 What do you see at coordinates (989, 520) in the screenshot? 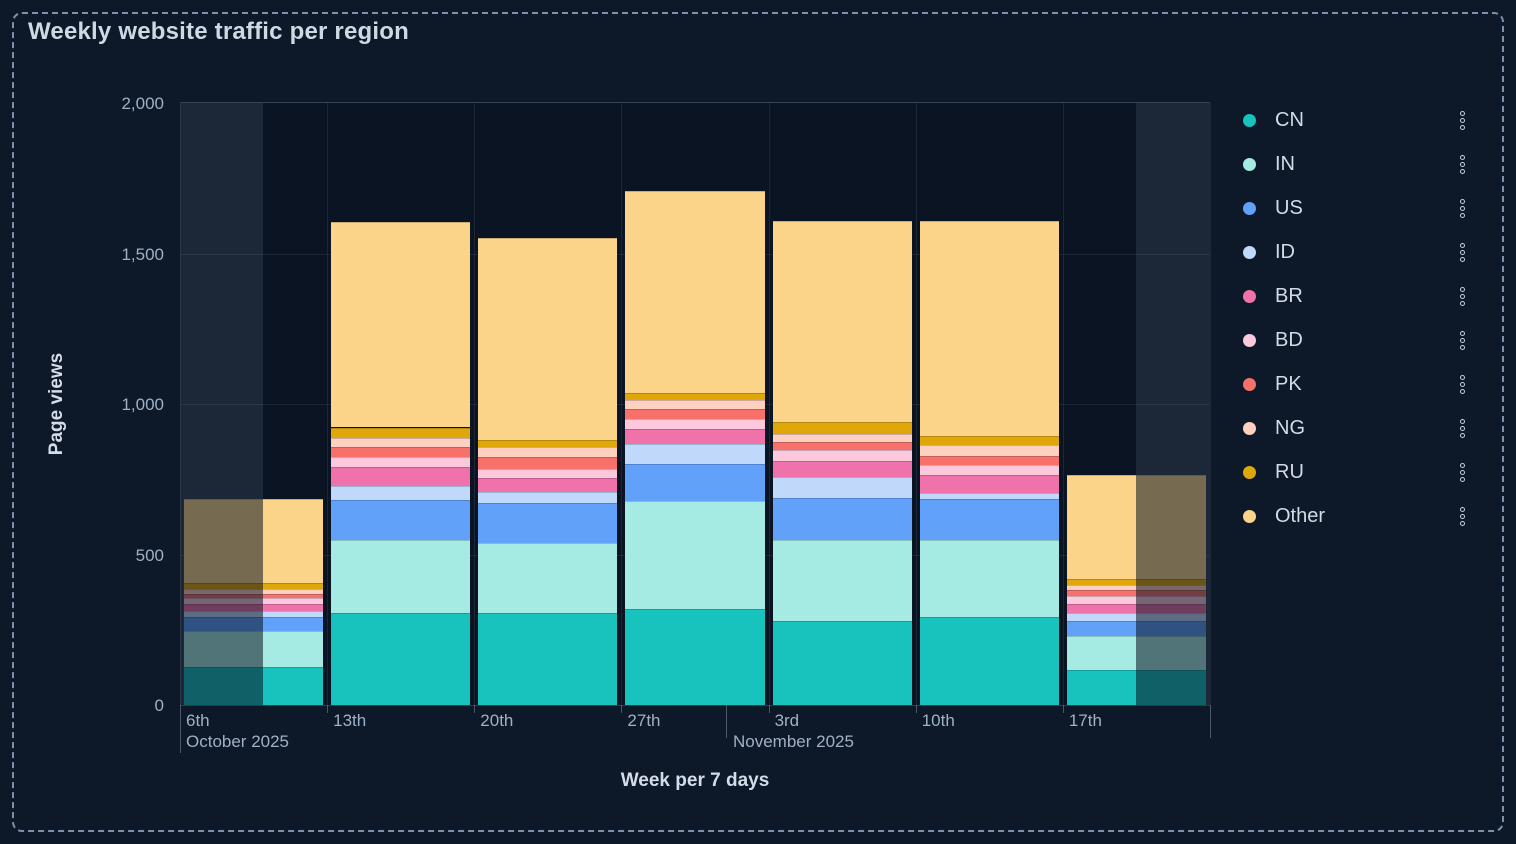
I see `bar-10th-segment-US` at bounding box center [989, 520].